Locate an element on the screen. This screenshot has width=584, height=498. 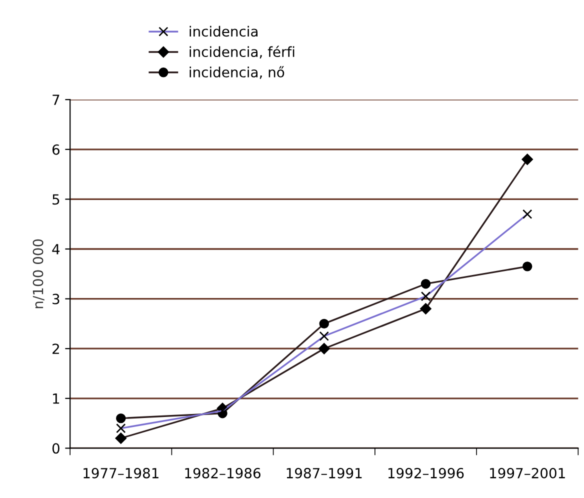
y-tick-label: 7 is located at coordinates (56, 99).